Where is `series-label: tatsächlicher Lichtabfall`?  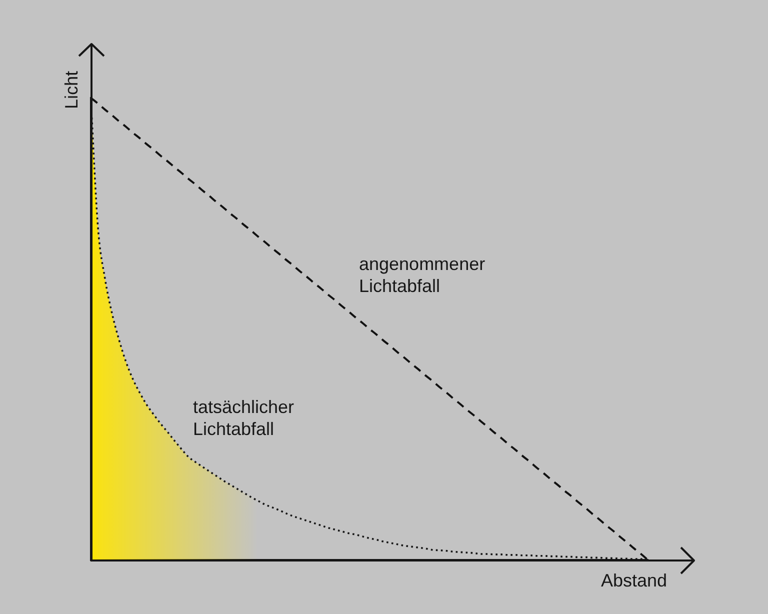 series-label: tatsächlicher Lichtabfall is located at coordinates (243, 418).